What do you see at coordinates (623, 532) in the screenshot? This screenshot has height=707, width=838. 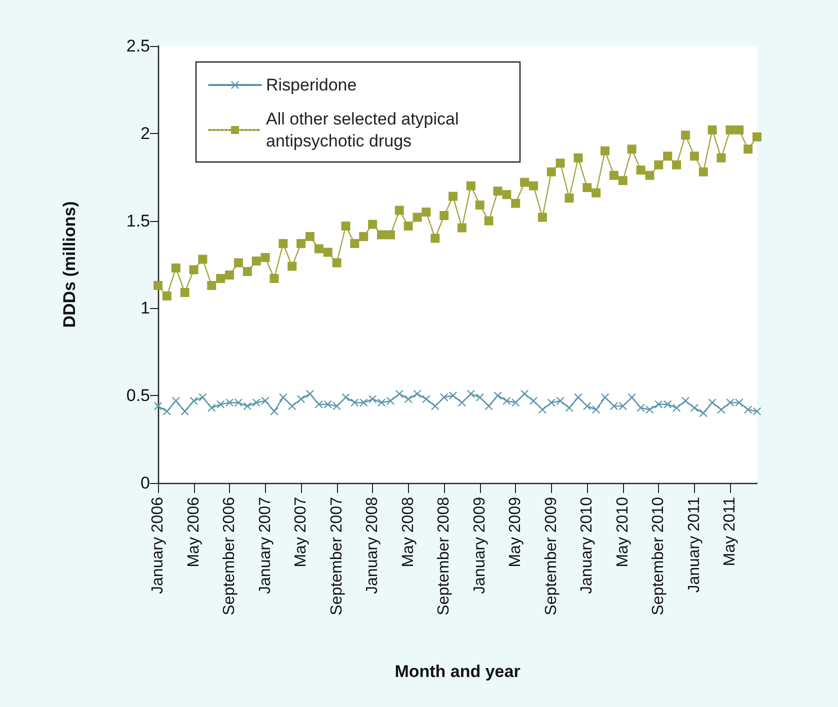 I see `x-tick-label: May 2010` at bounding box center [623, 532].